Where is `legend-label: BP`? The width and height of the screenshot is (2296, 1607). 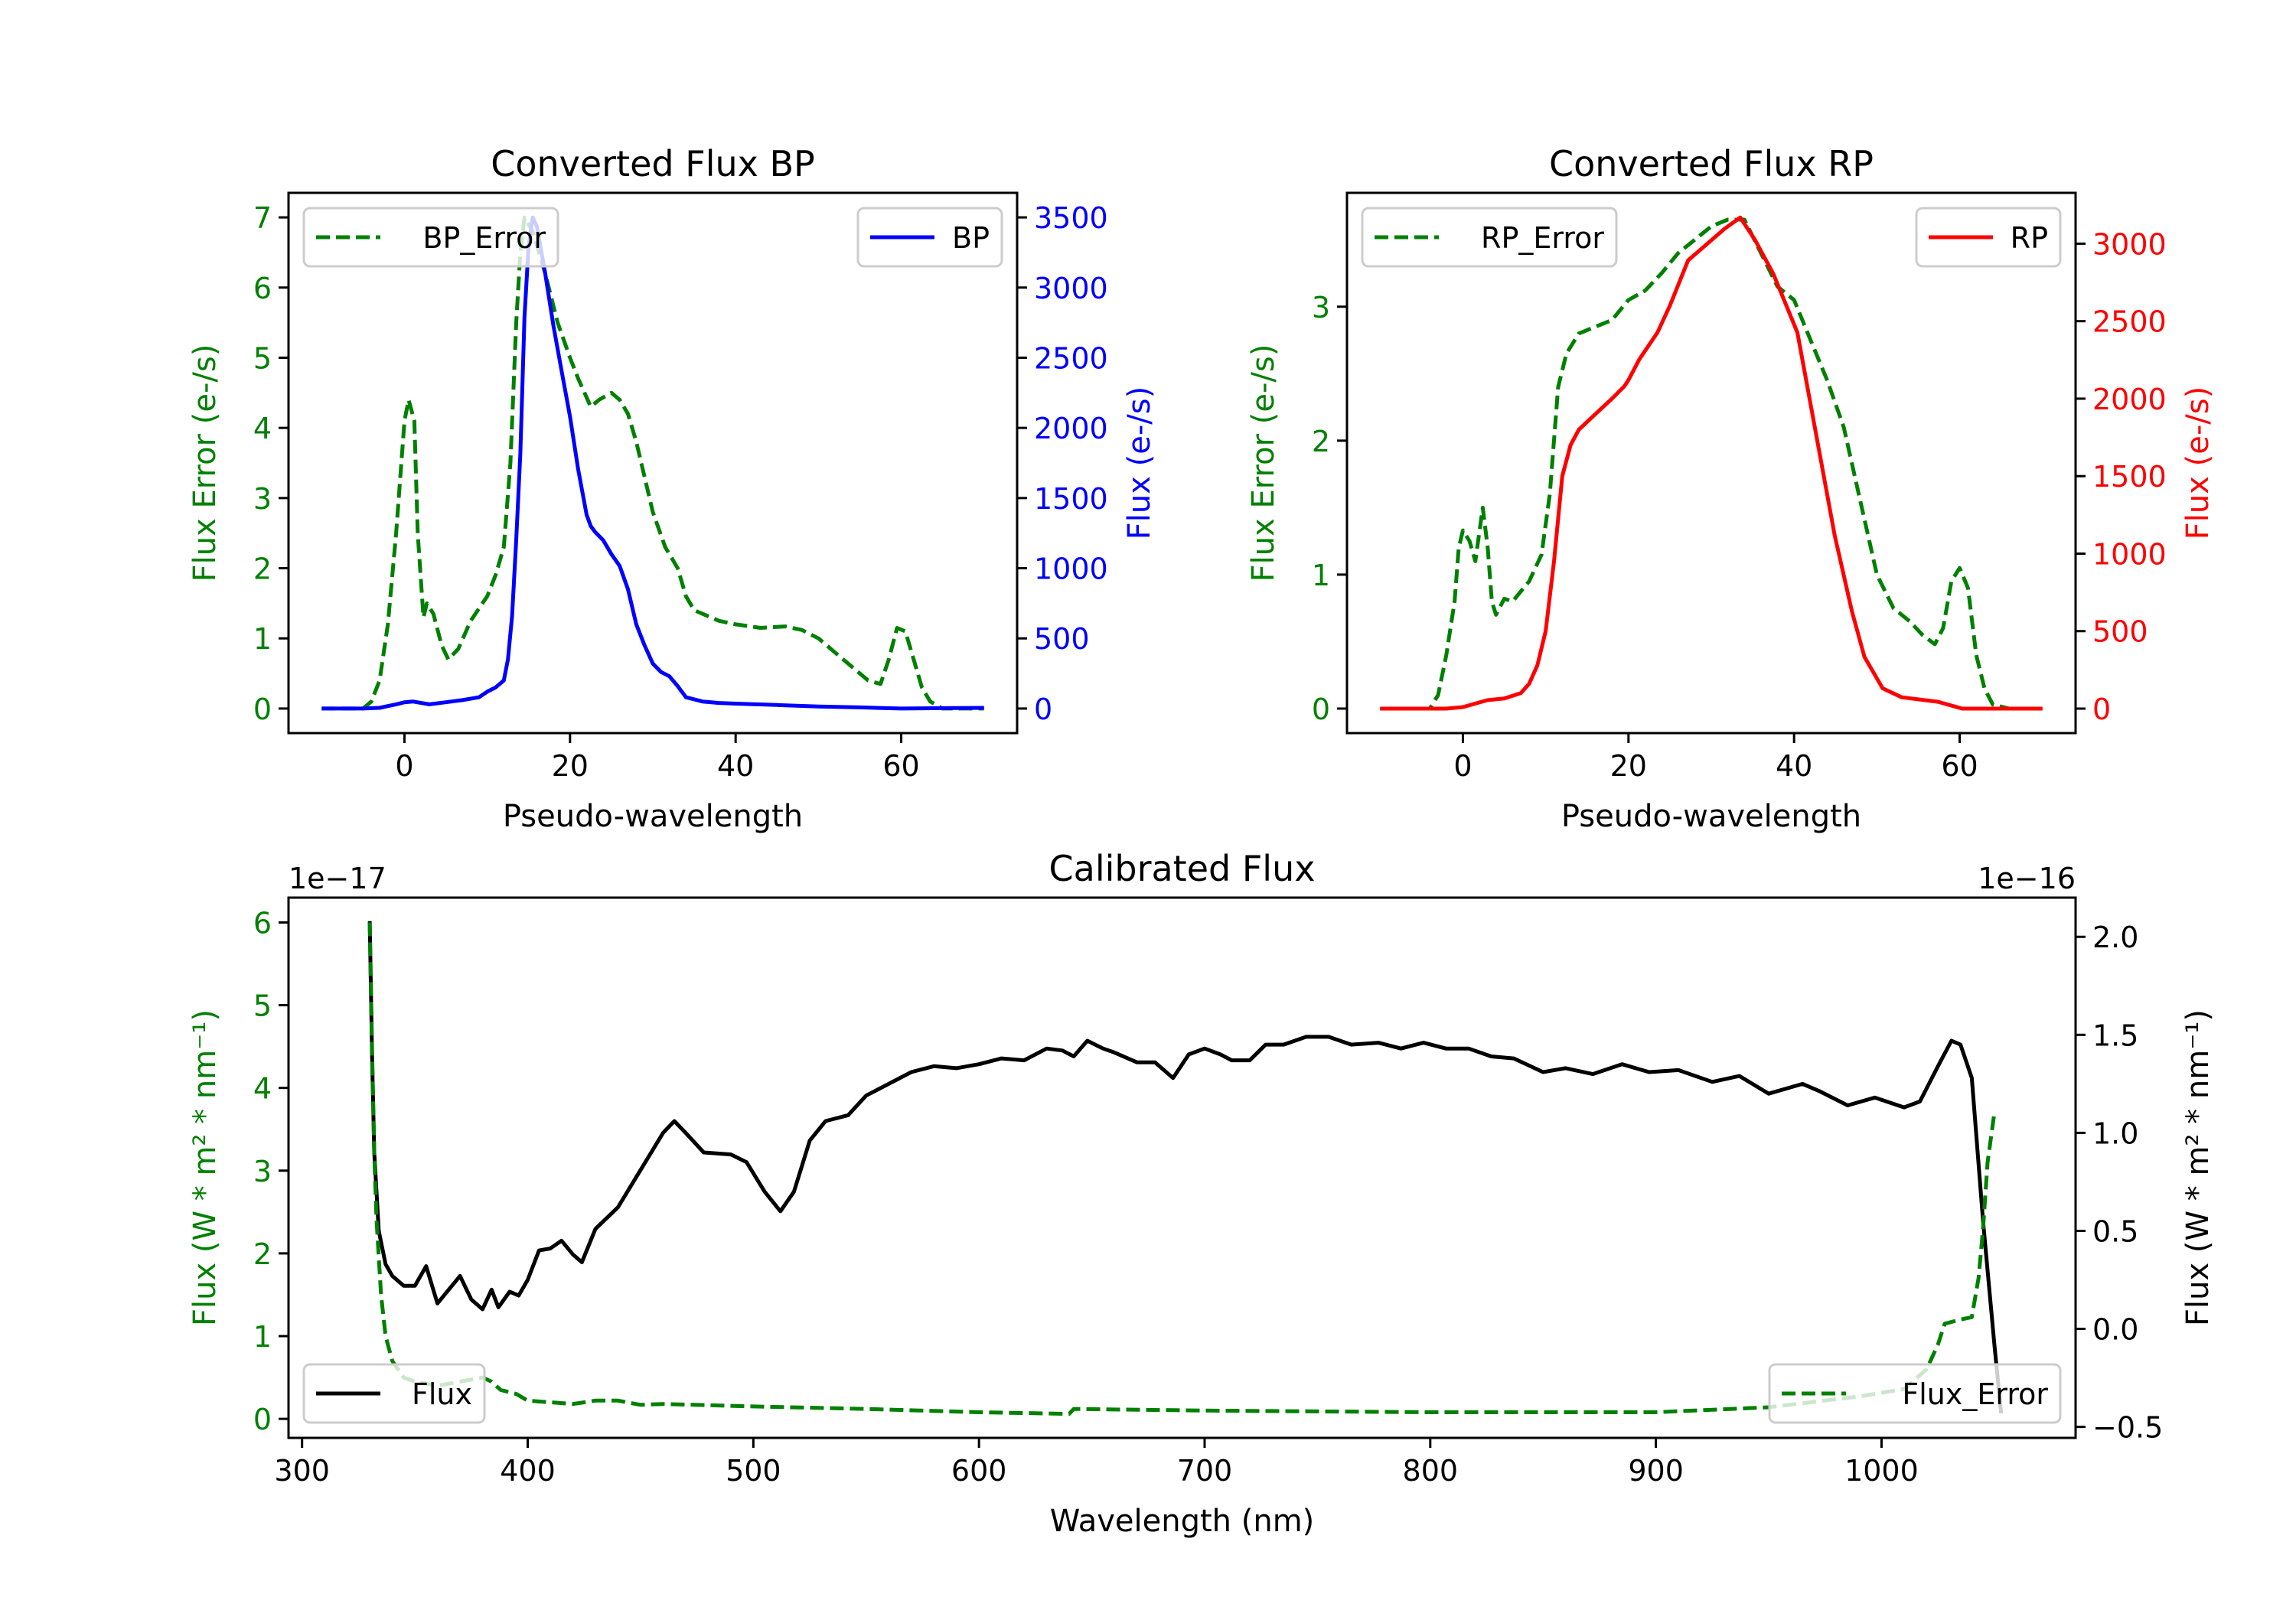
legend-label: BP is located at coordinates (971, 238).